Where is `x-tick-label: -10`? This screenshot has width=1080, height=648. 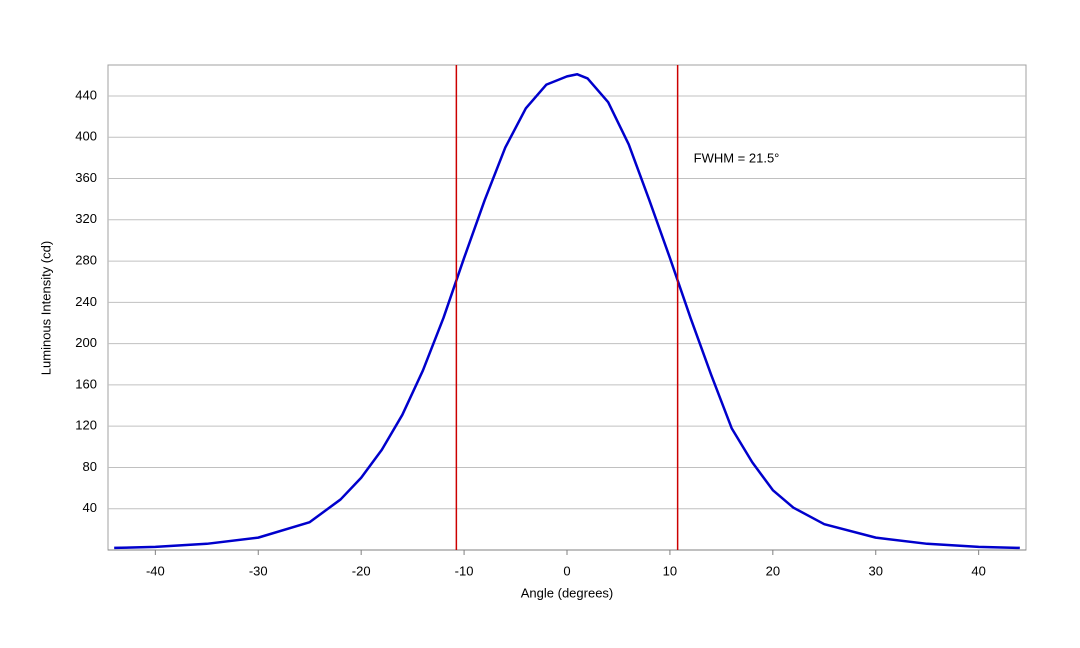 x-tick-label: -10 is located at coordinates (464, 570).